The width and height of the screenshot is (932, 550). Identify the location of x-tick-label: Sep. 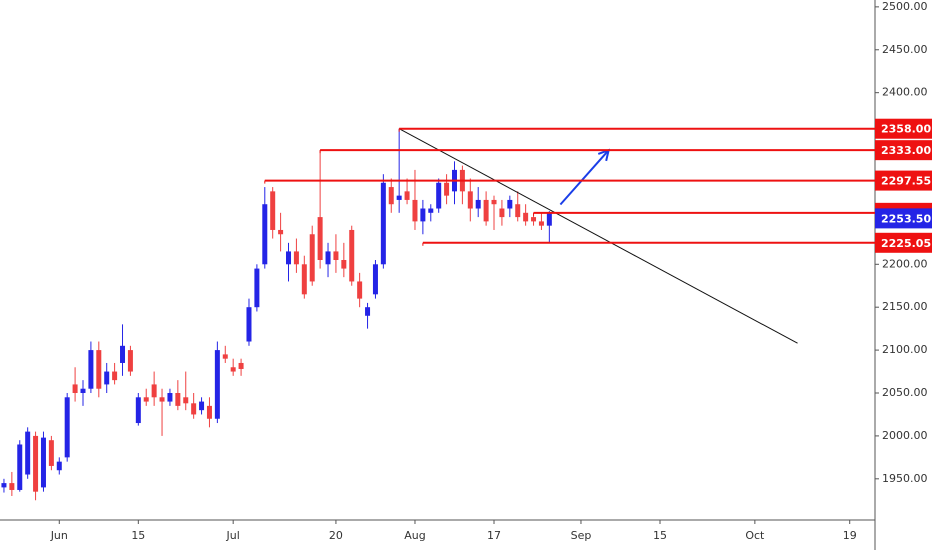
(581, 535).